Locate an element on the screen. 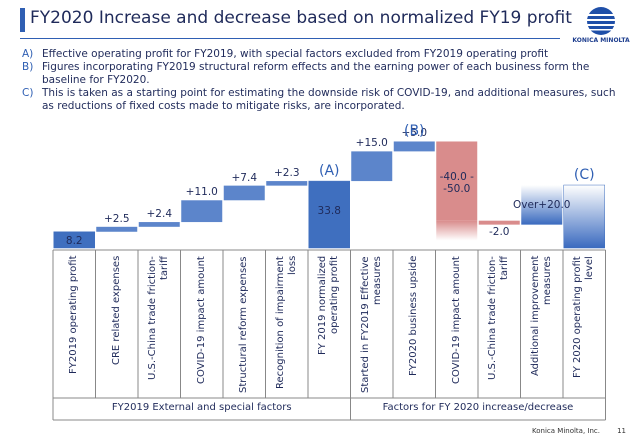 This screenshot has height=443, width=640. footer-company: Konica Minolta, Inc. is located at coordinates (566, 431).